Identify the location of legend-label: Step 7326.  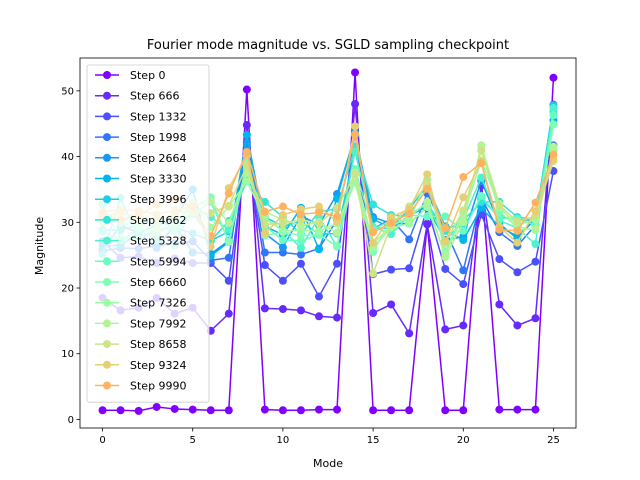
(158, 303).